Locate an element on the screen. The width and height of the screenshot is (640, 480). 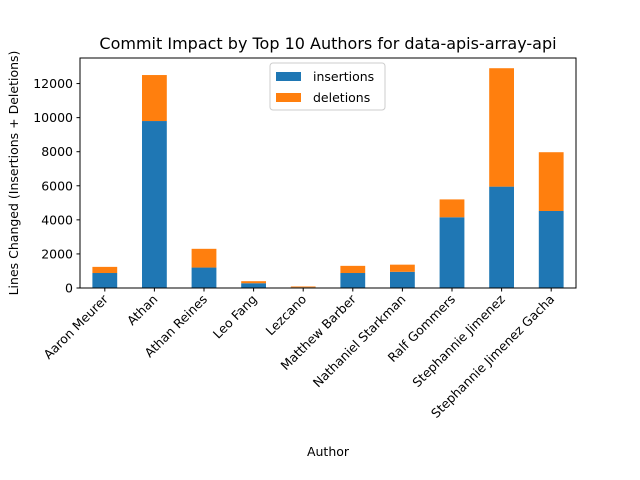
y-tick-label: 8000 is located at coordinates (57, 151).